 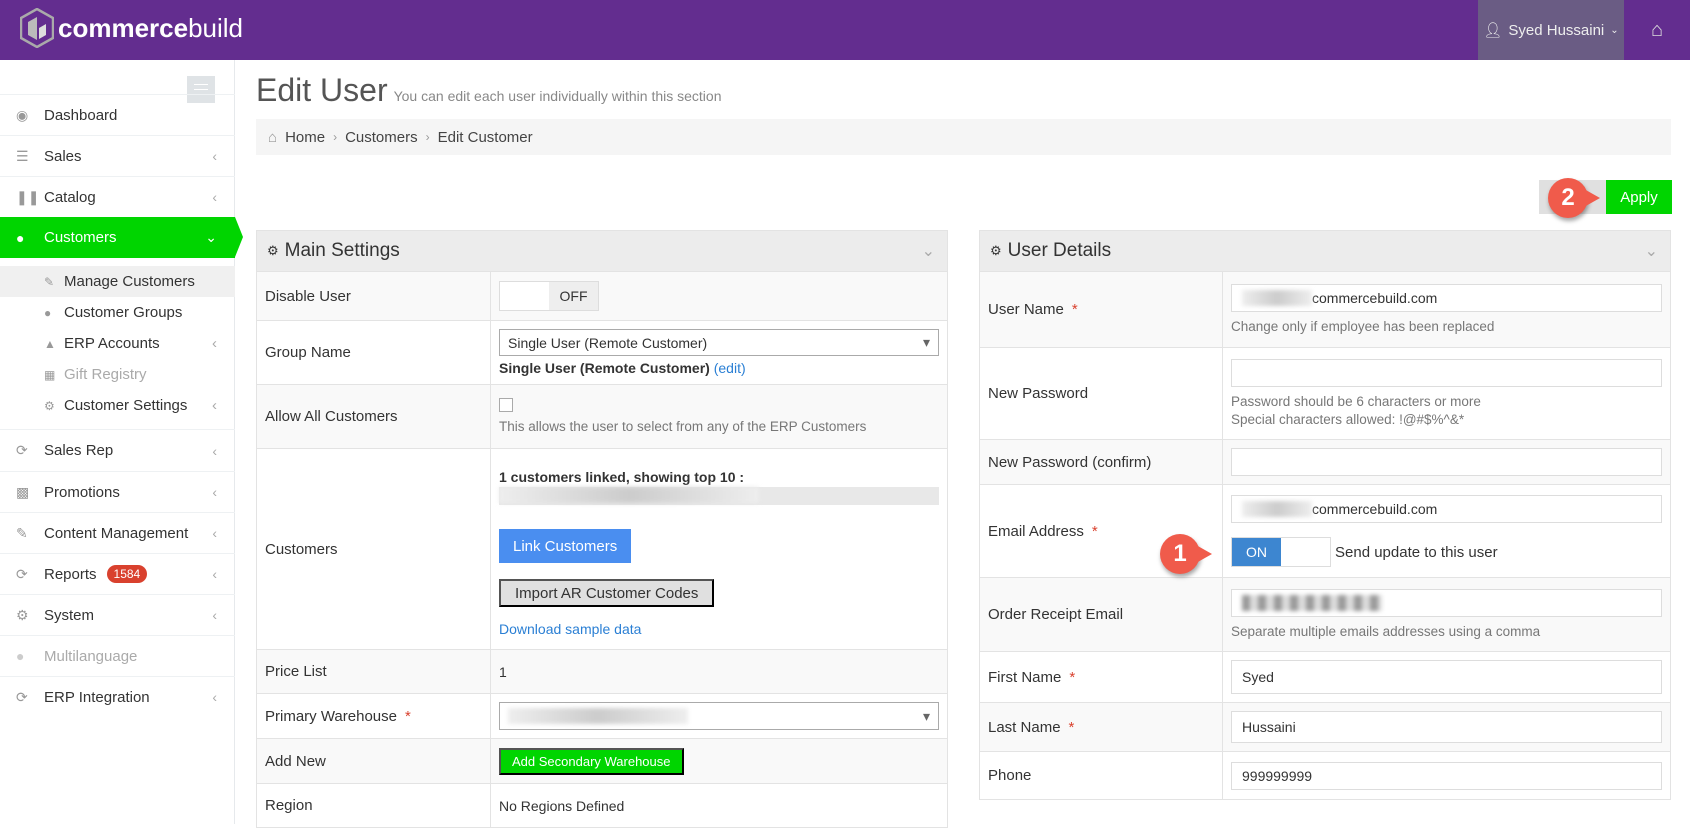 I want to click on disable-user-toggle: OFF, so click(x=549, y=296).